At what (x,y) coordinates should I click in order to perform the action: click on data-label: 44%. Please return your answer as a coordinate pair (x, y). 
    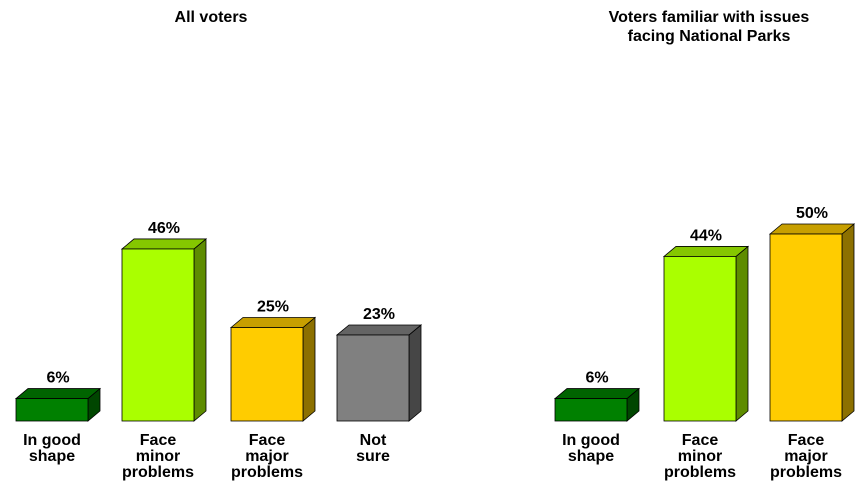
    Looking at the image, I should click on (706, 235).